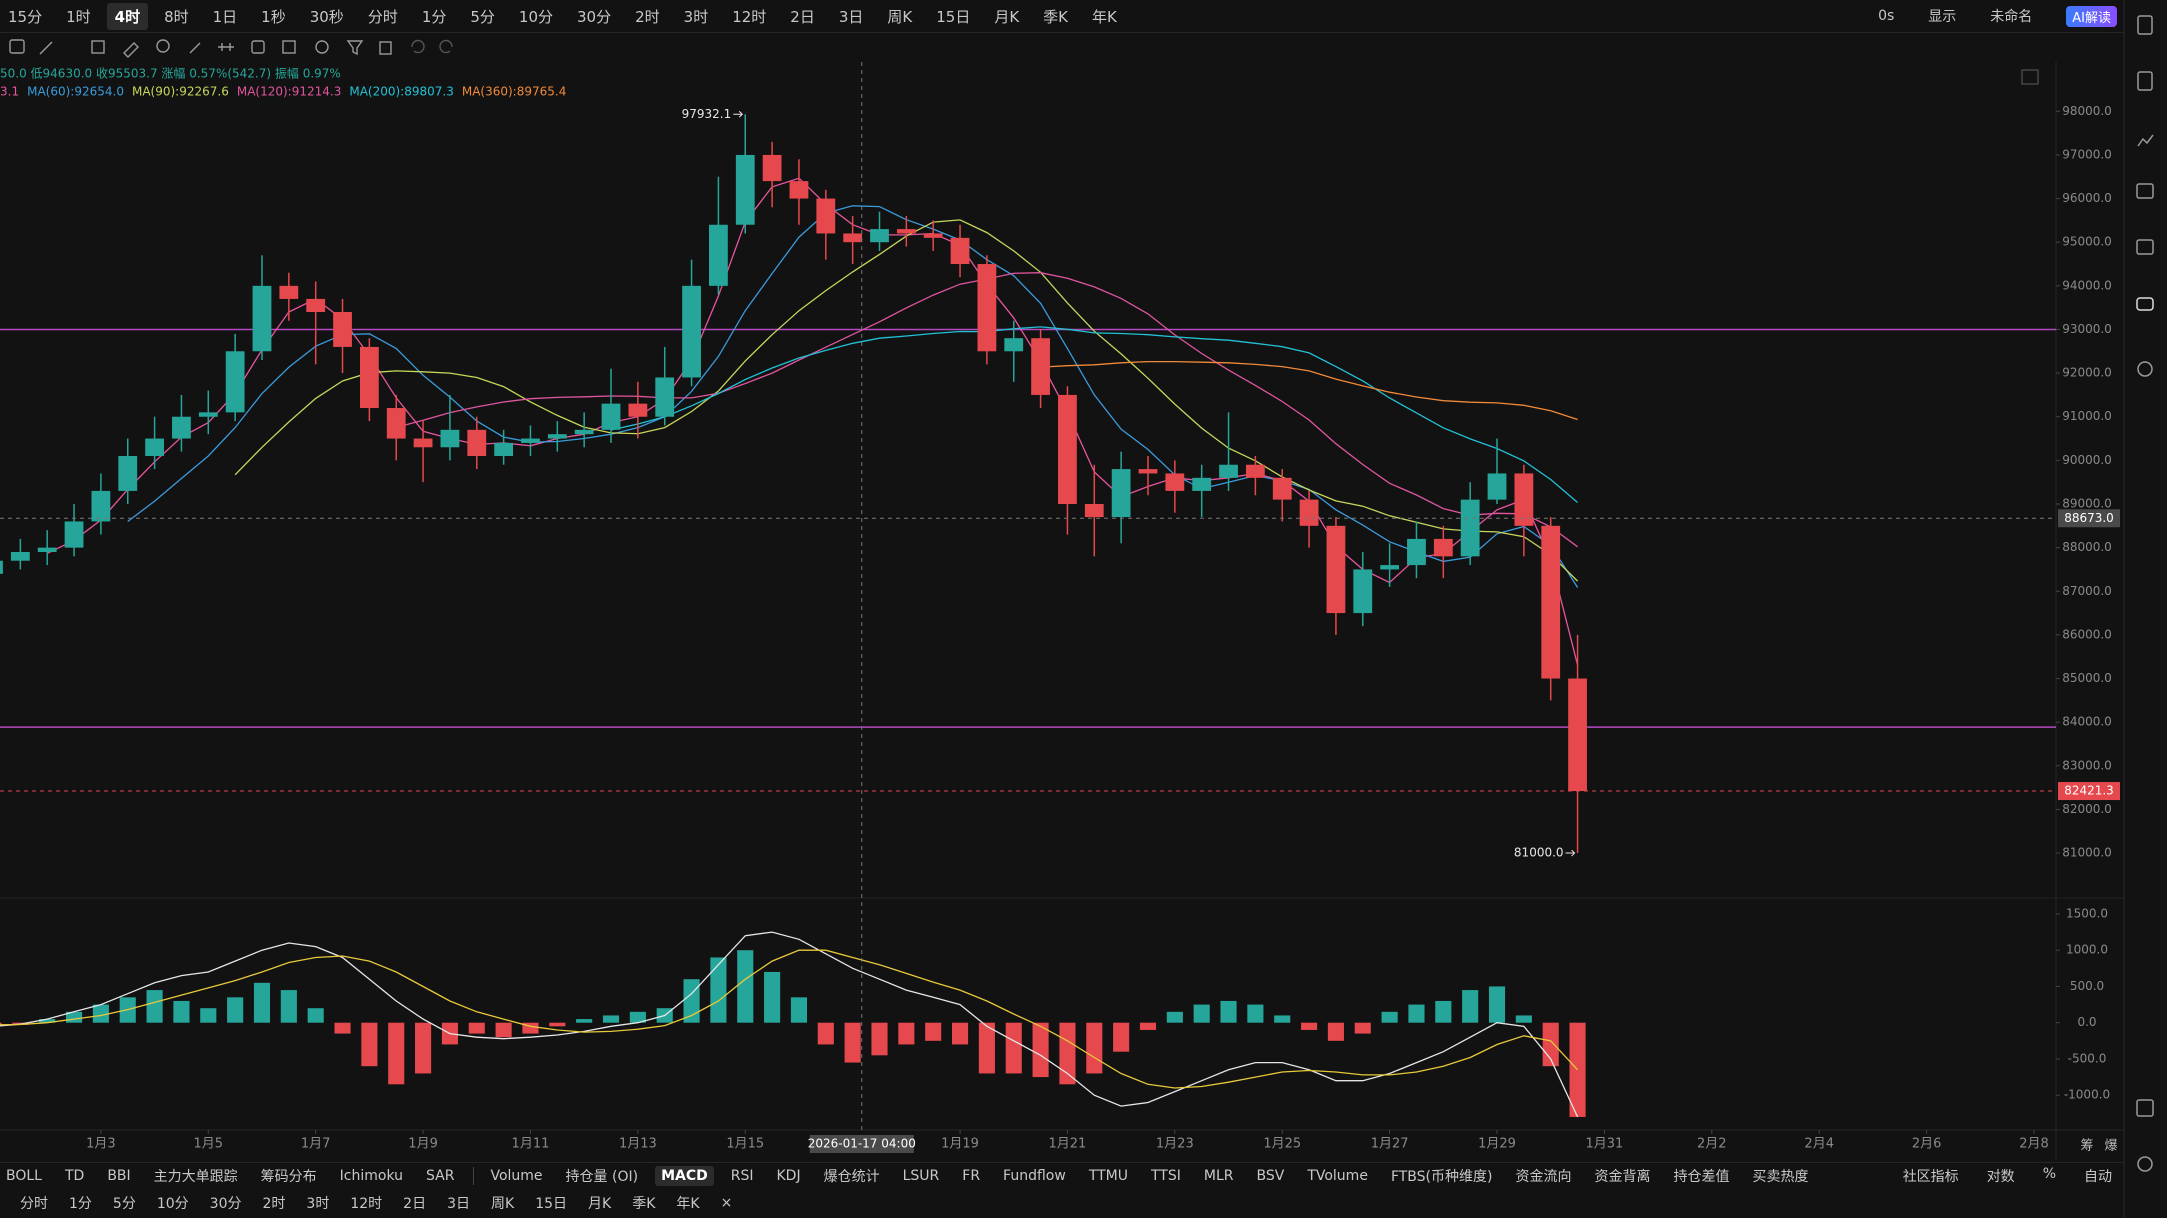 The width and height of the screenshot is (2167, 1218). Describe the element at coordinates (371, 1176) in the screenshot. I see `indicator-tab: Ichimoku` at that location.